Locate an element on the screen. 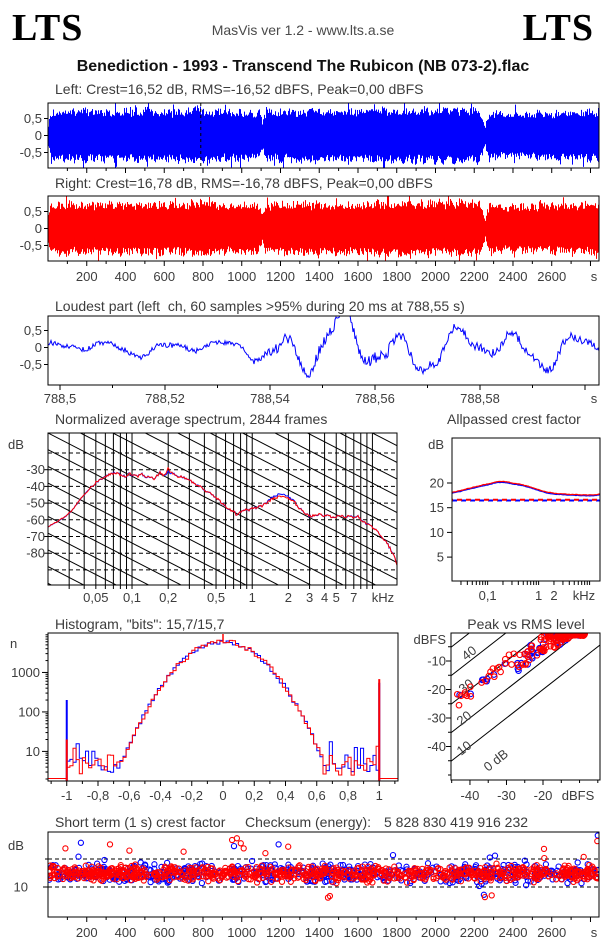 The height and width of the screenshot is (946, 606). pvr-points-right is located at coordinates (520, 671).